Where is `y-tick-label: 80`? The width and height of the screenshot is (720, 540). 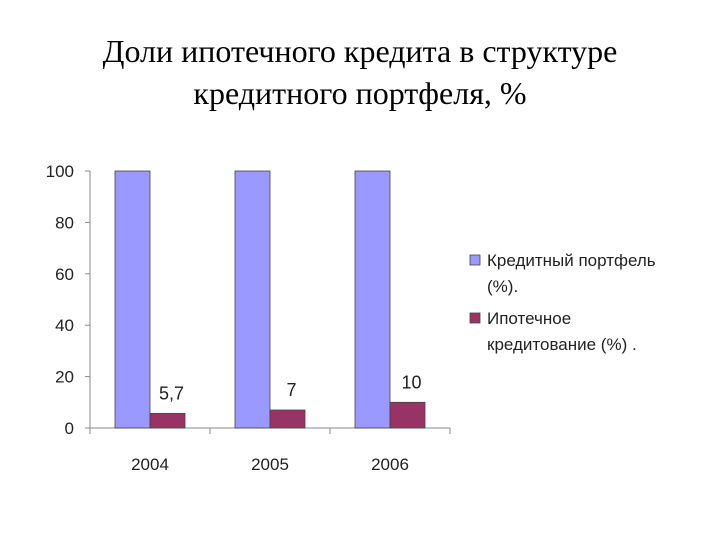
y-tick-label: 80 is located at coordinates (64, 222).